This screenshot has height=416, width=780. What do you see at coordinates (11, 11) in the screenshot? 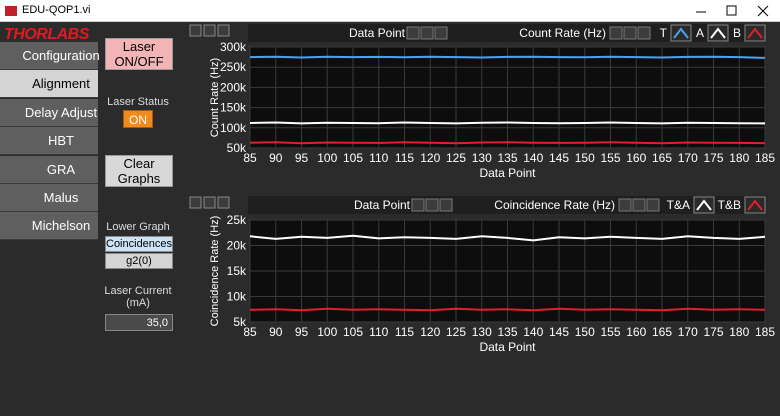
I see `app-icon` at bounding box center [11, 11].